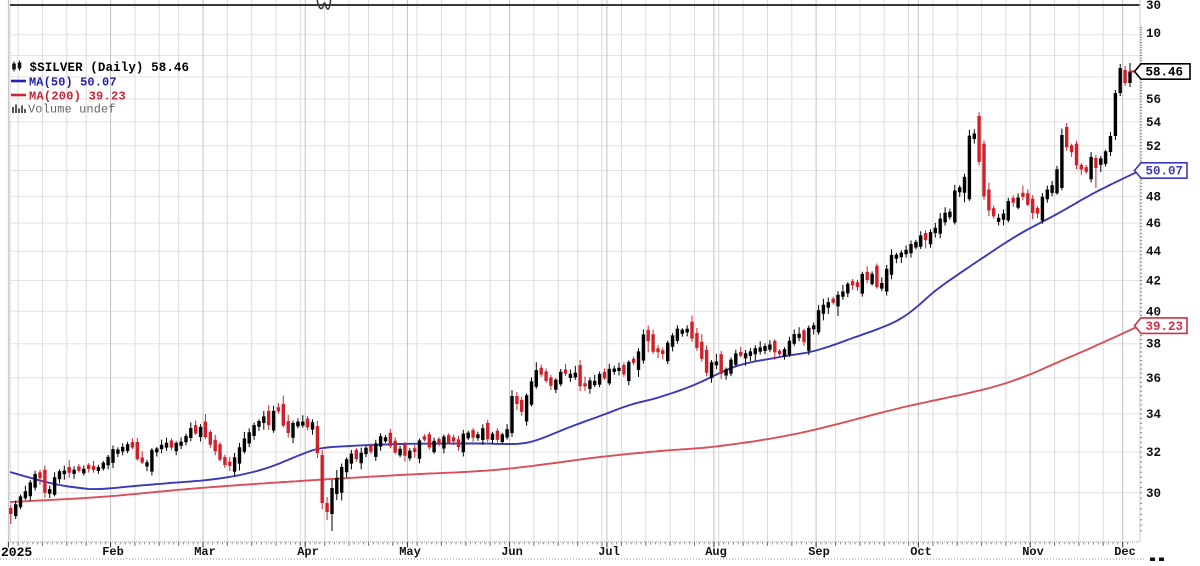 This screenshot has width=1200, height=566. I want to click on svg-text: 52, so click(1153, 147).